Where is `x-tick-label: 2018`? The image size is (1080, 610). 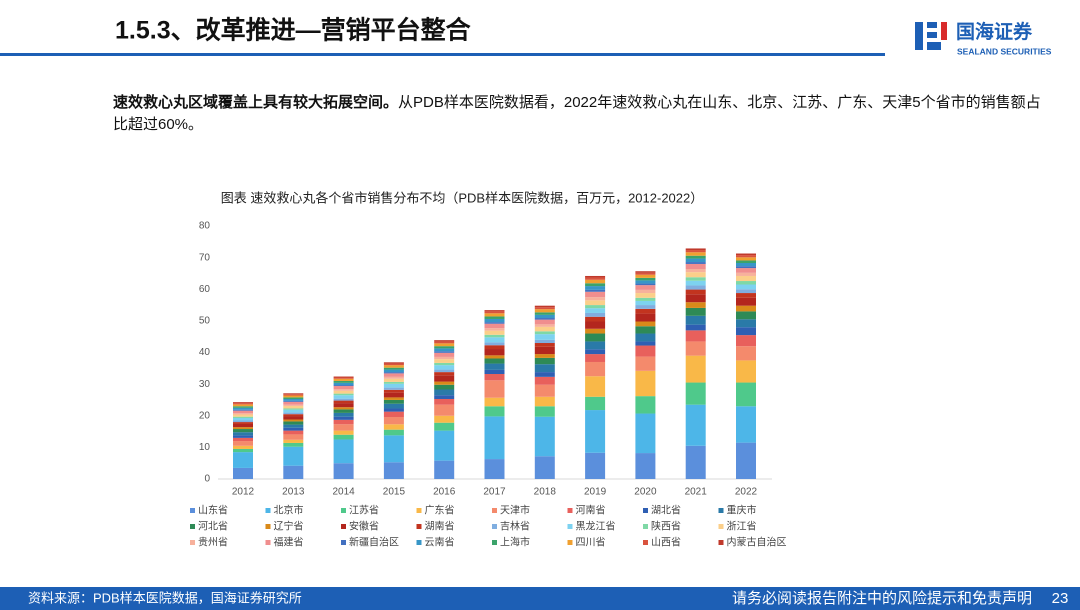 x-tick-label: 2018 is located at coordinates (545, 492).